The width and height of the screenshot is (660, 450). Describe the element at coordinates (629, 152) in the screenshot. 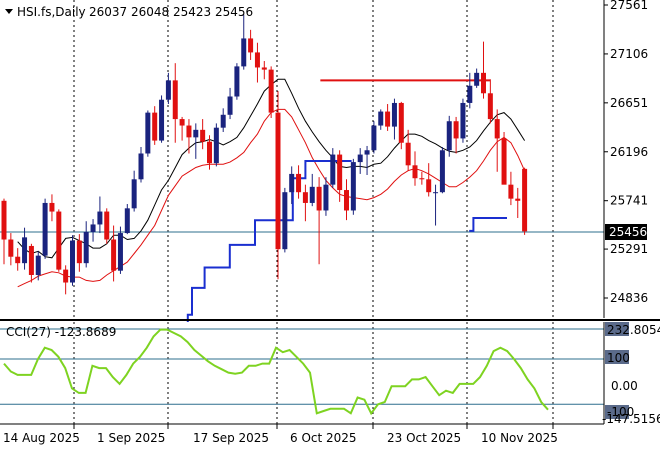

I see `price-tick-label: 26196` at that location.